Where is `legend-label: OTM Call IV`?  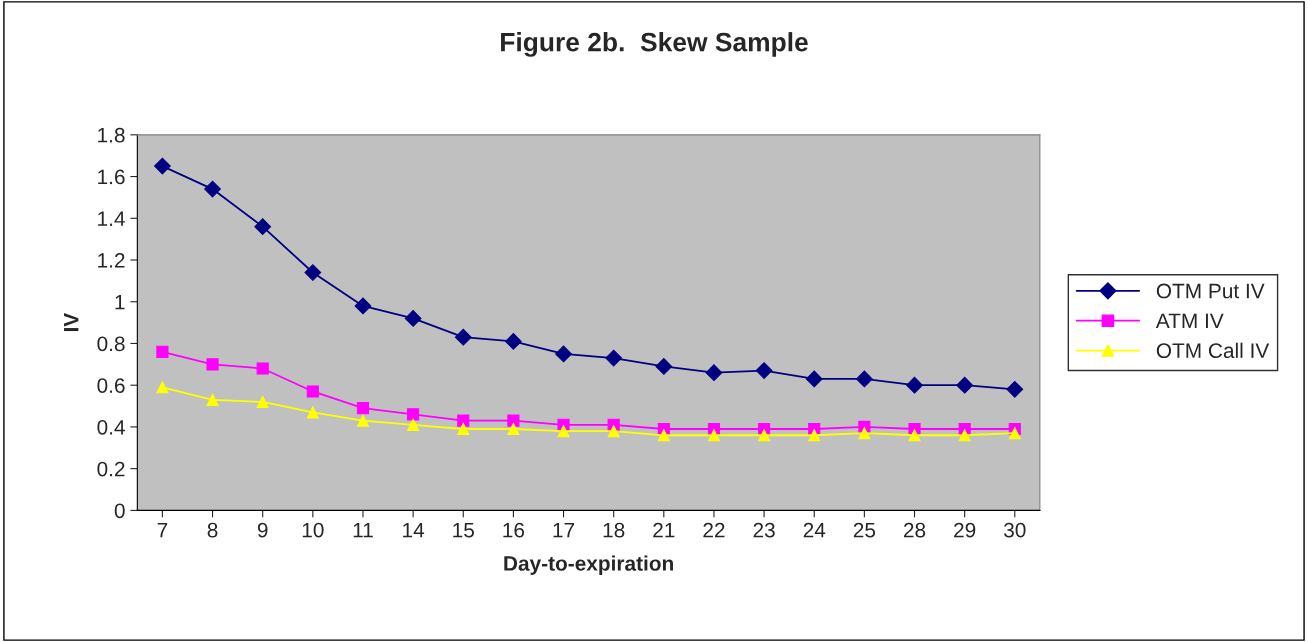 legend-label: OTM Call IV is located at coordinates (1213, 350).